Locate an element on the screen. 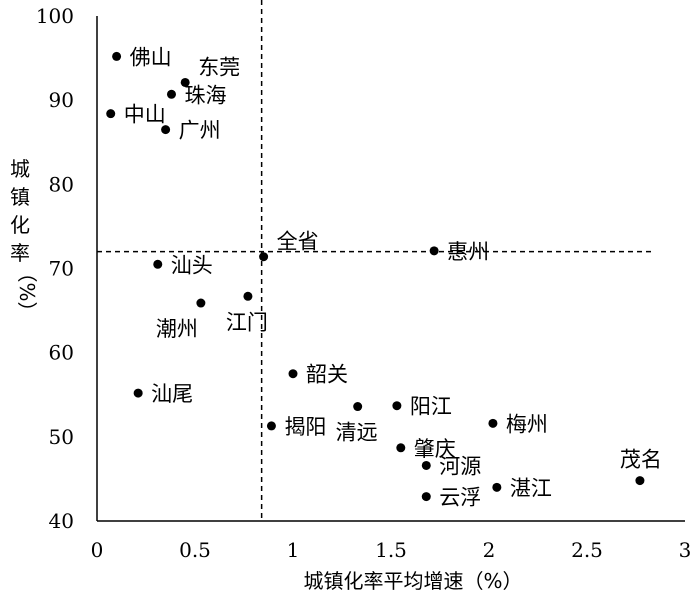 Image resolution: width=700 pixels, height=595 pixels. point-珠海 is located at coordinates (171, 94).